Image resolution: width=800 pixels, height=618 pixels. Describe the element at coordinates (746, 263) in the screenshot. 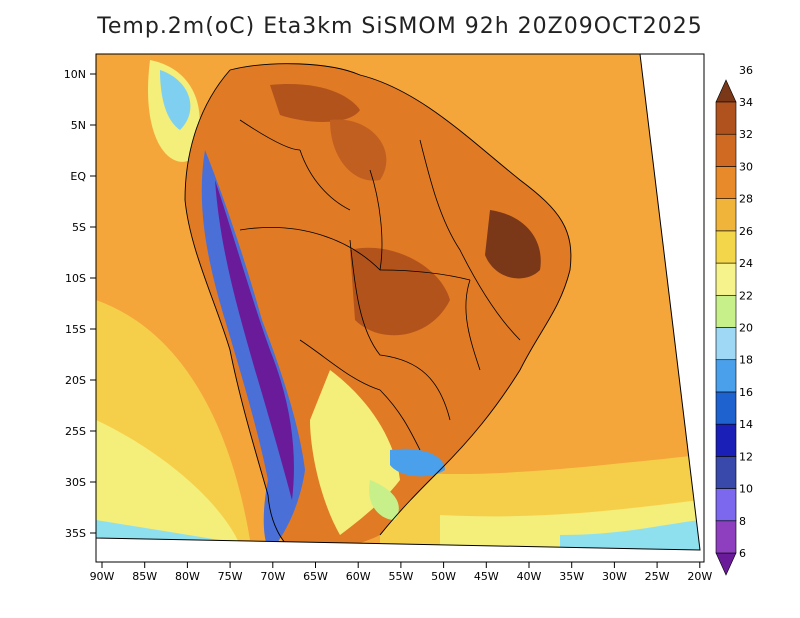

I see `legend-label: 24` at that location.